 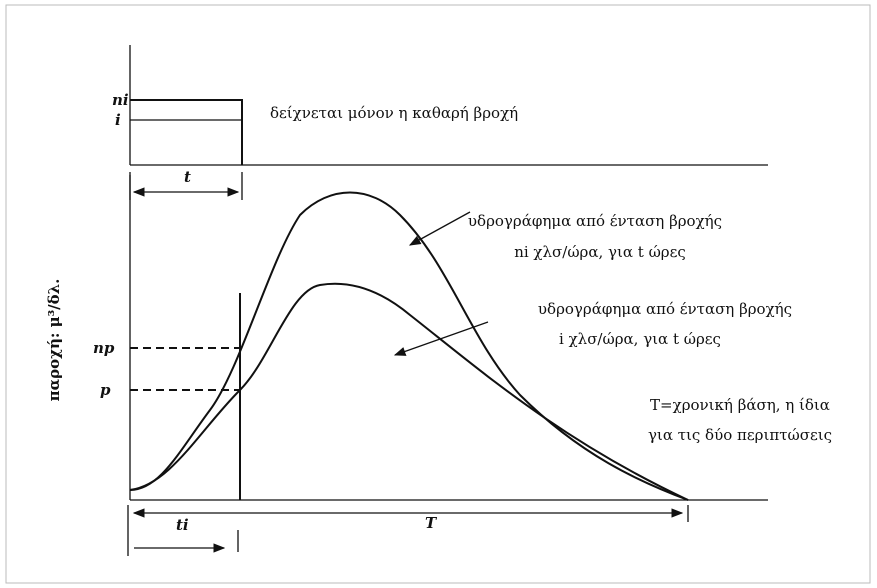 What do you see at coordinates (120, 100) in the screenshot?
I see `ni-label: ni` at bounding box center [120, 100].